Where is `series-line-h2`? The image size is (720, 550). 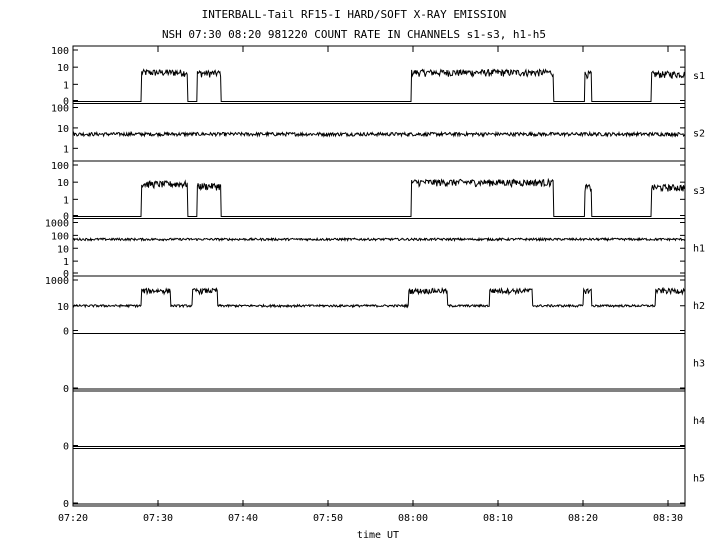
series-line-h2 is located at coordinates (379, 297).